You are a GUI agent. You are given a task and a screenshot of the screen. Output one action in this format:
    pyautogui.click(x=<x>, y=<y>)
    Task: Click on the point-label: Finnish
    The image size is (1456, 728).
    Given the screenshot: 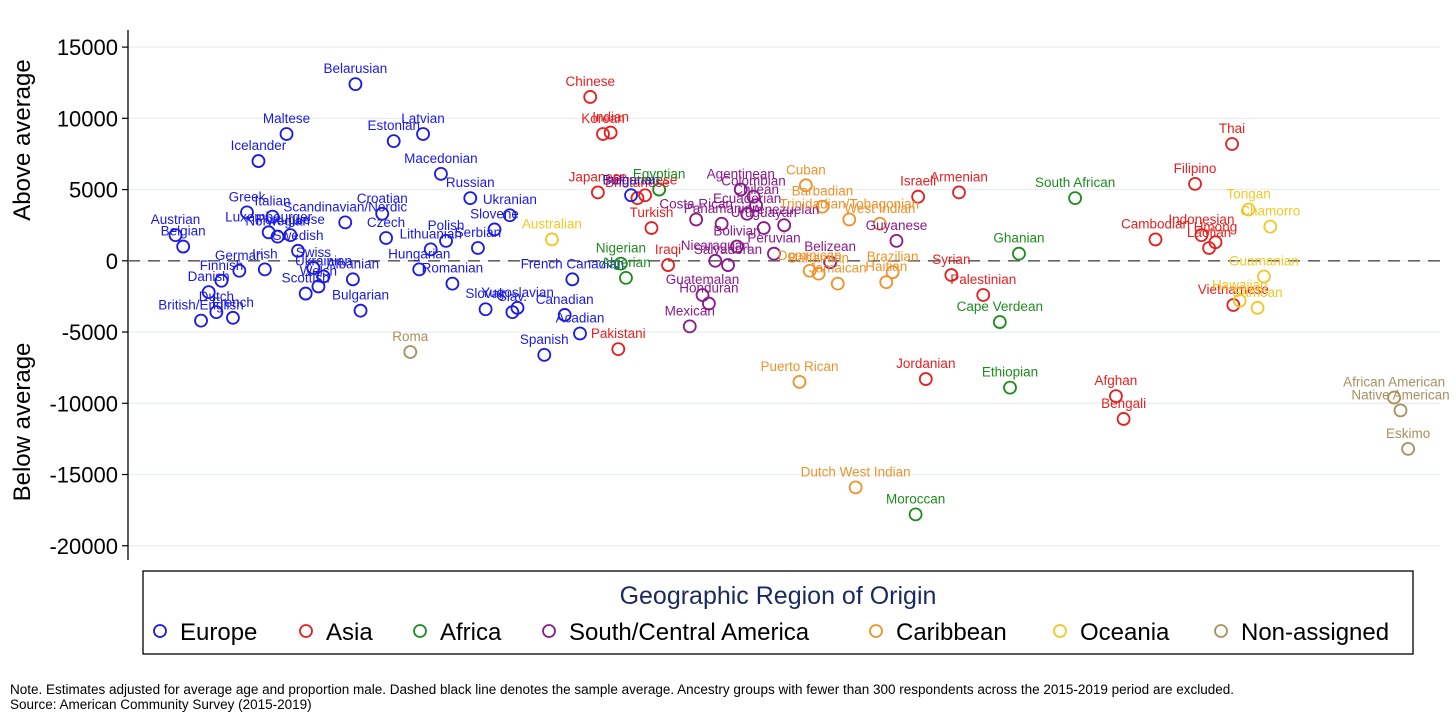 What is the action you would take?
    pyautogui.click(x=222, y=265)
    